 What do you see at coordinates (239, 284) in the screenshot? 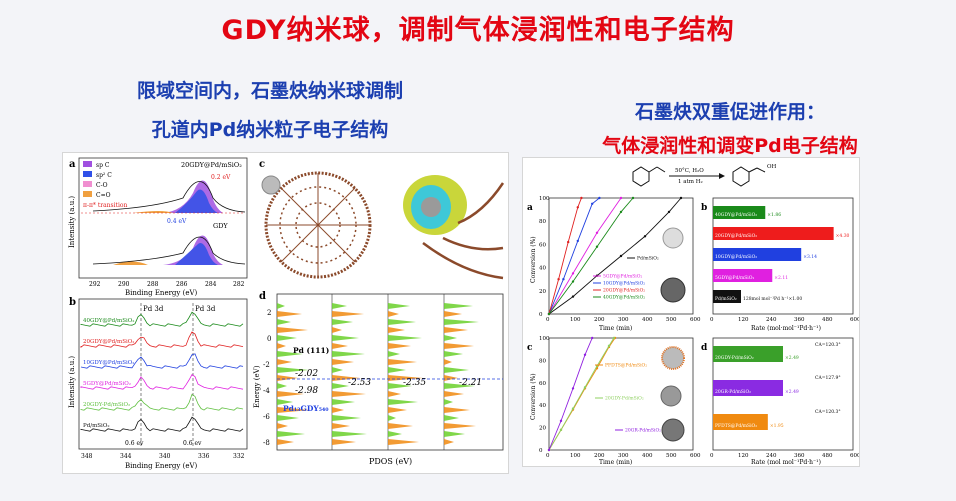
I see `svg-text: 282` at bounding box center [239, 284].